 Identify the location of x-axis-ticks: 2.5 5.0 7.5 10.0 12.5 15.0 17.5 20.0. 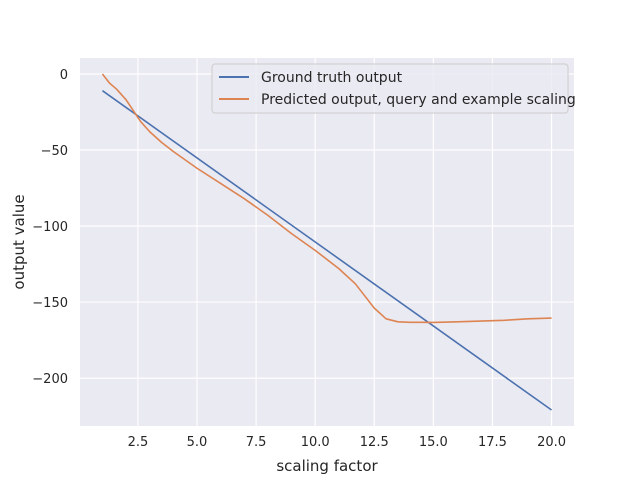
(347, 442).